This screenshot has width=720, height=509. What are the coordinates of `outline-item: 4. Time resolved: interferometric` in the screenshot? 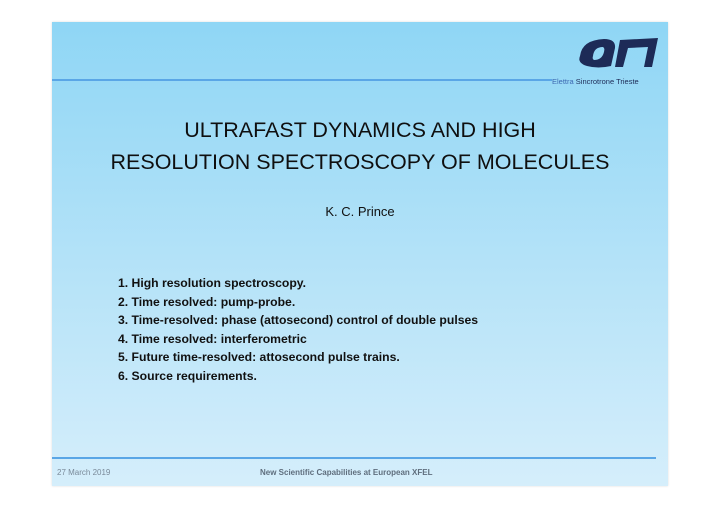 It's located at (212, 338).